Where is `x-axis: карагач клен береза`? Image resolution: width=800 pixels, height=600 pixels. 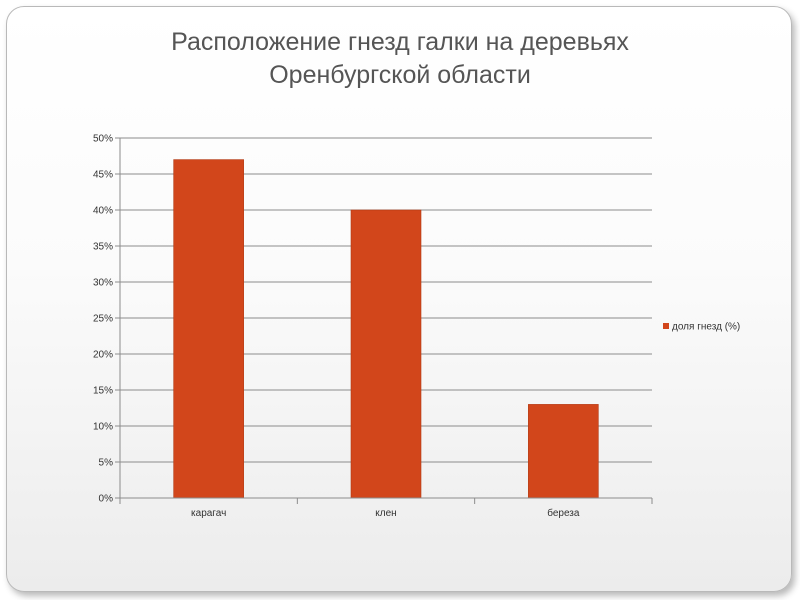
x-axis: карагач клен береза is located at coordinates (386, 508).